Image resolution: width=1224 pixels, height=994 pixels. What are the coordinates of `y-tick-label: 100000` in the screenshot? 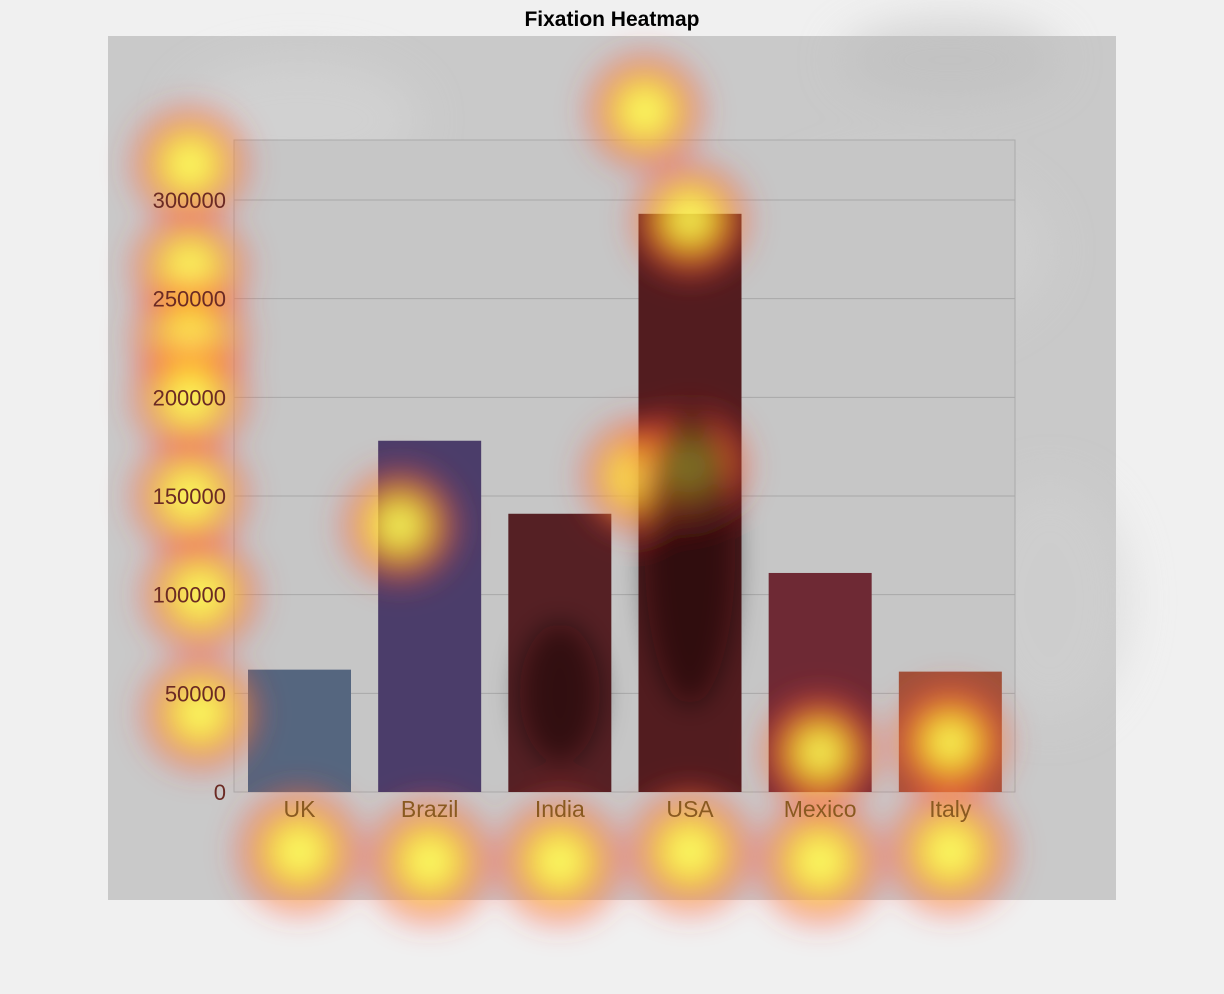 It's located at (189, 595).